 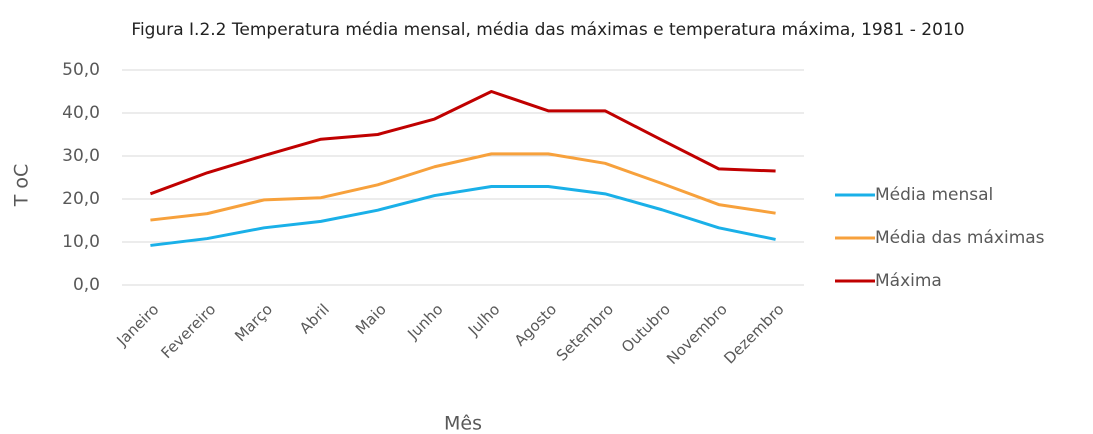 What do you see at coordinates (138, 325) in the screenshot?
I see `x-tick-label: Janeiro` at bounding box center [138, 325].